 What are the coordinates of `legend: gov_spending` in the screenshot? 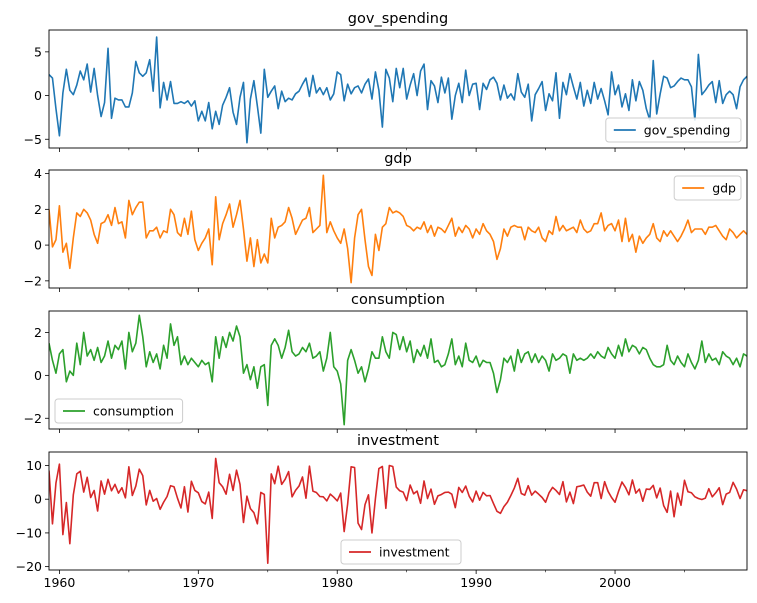 It's located at (673, 130).